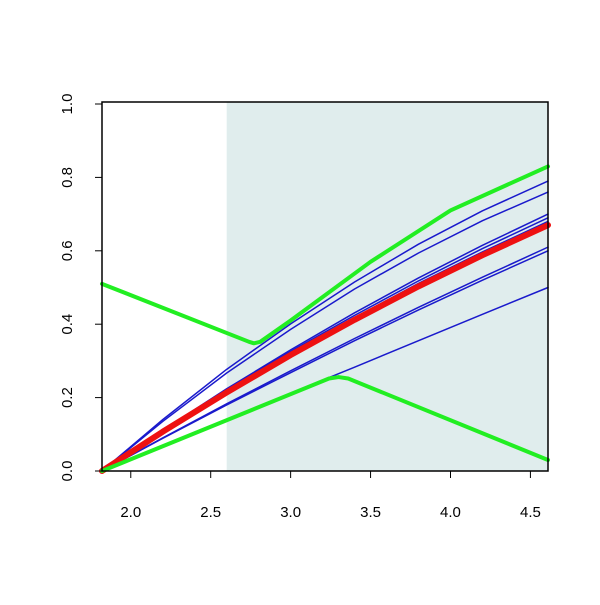 Image resolution: width=600 pixels, height=605 pixels. Describe the element at coordinates (450, 512) in the screenshot. I see `x-tick-label: 4.0` at that location.